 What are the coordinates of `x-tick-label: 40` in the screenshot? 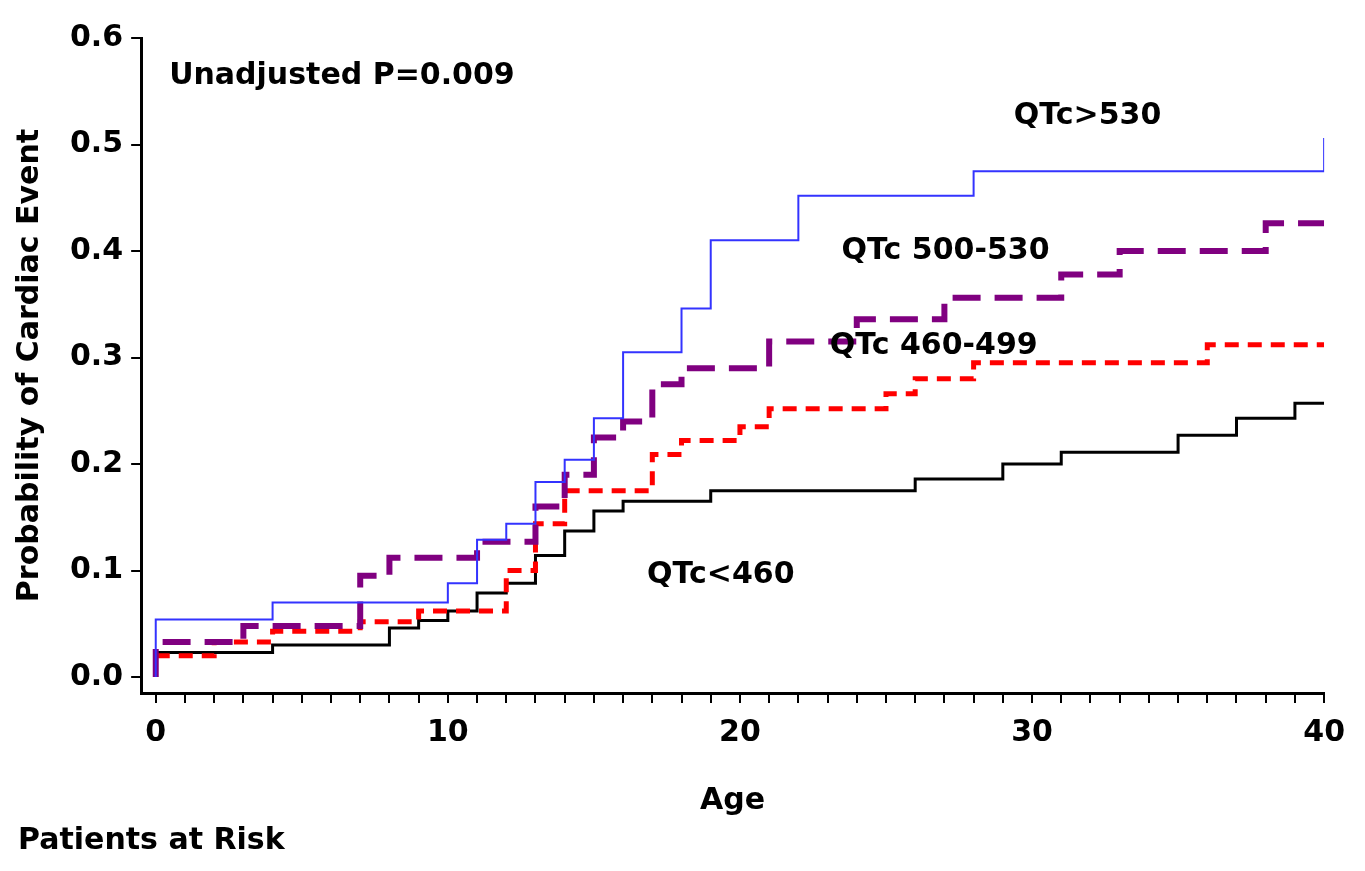 It's located at (1324, 730).